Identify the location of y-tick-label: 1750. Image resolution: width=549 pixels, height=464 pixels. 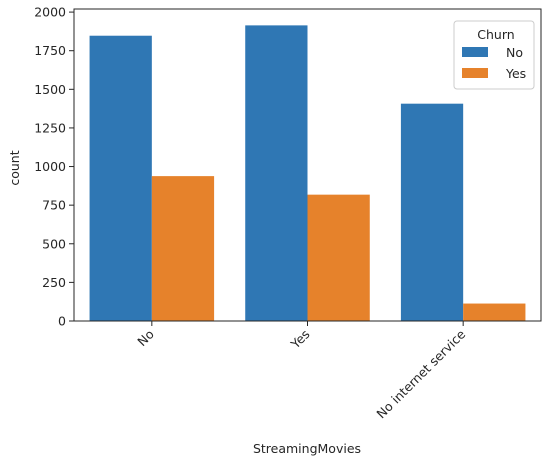
(50, 50).